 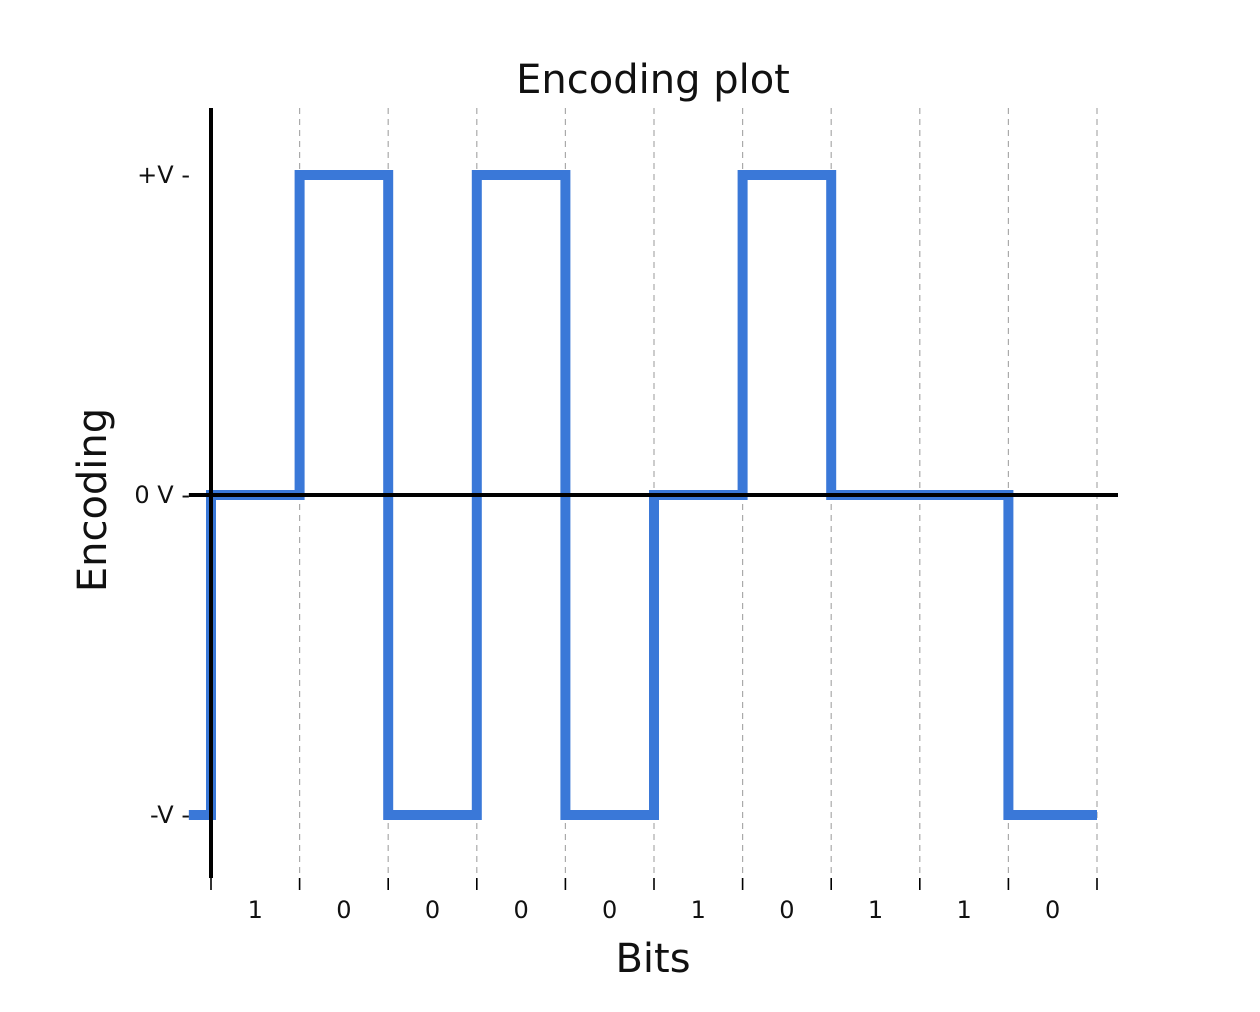 I want to click on y-tick-label: -V -, so click(x=170, y=815).